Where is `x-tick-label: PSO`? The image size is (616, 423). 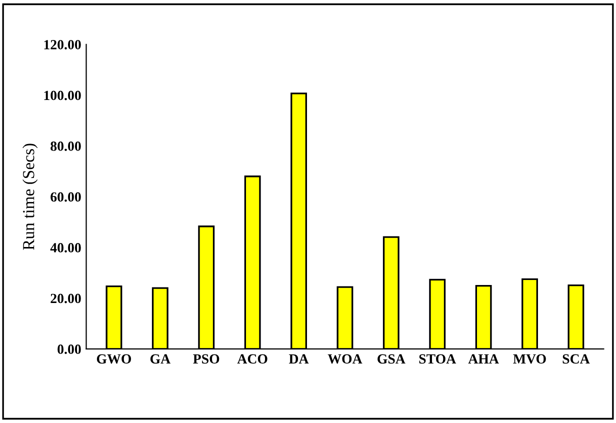 x-tick-label: PSO is located at coordinates (206, 359).